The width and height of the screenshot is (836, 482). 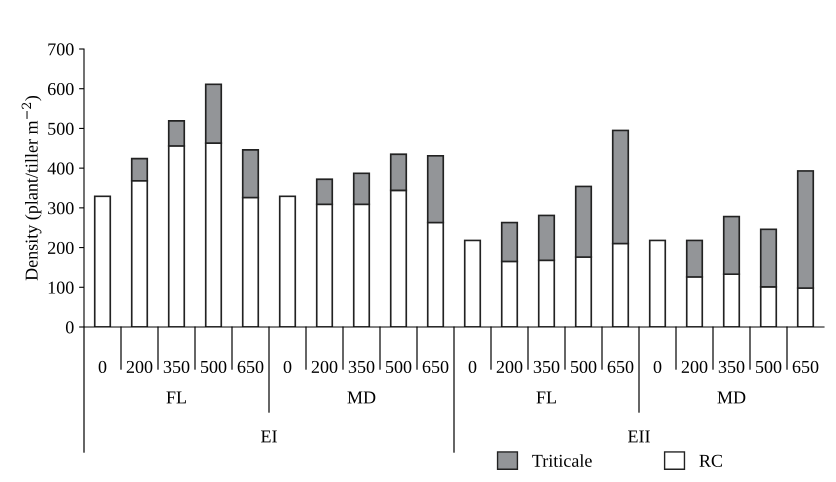 I want to click on legend-label: RC, so click(x=710, y=460).